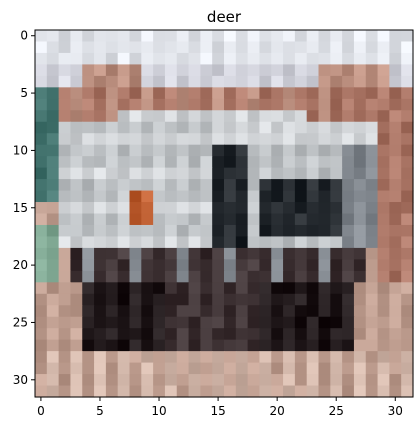  Describe the element at coordinates (100, 411) in the screenshot. I see `x-tick-label: 5` at that location.